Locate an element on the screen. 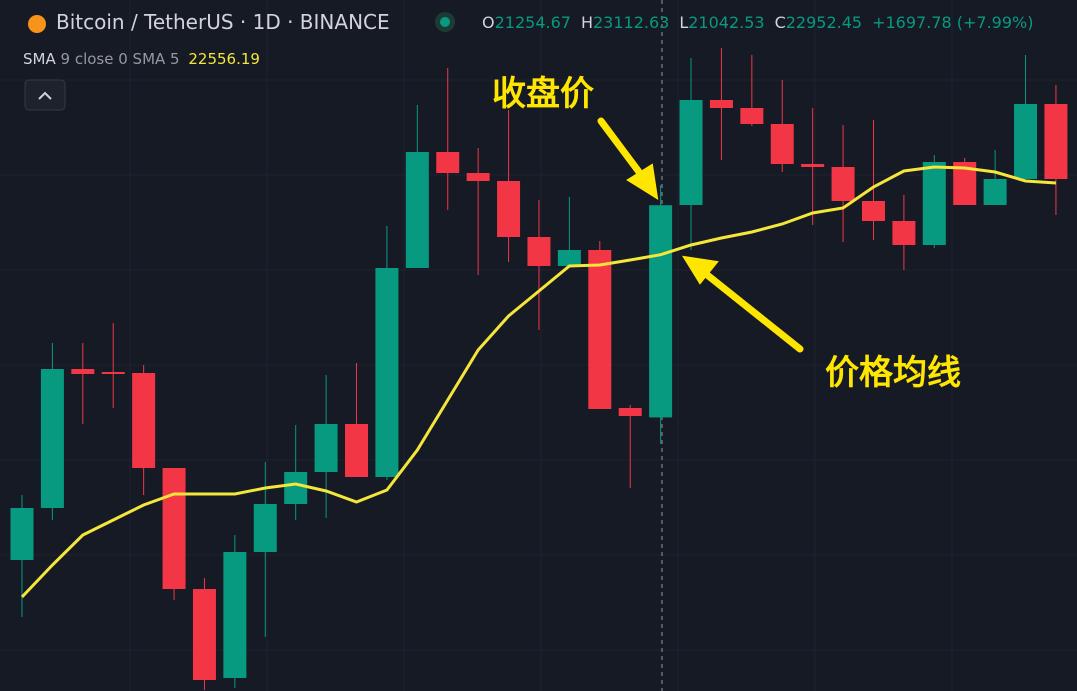 The image size is (1077, 691). status-dot is located at coordinates (445, 22).